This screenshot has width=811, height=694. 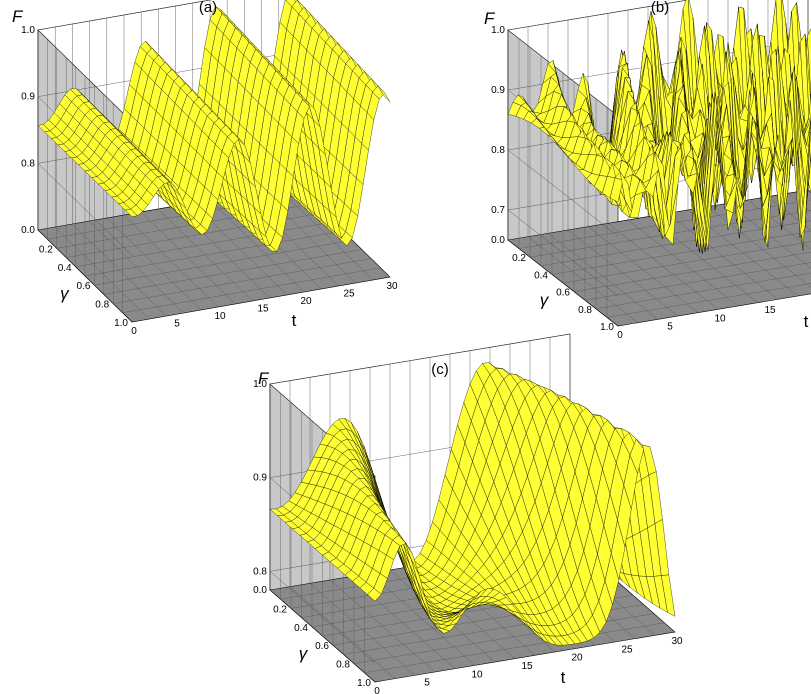 What do you see at coordinates (440, 369) in the screenshot?
I see `panel-label: (c)` at bounding box center [440, 369].